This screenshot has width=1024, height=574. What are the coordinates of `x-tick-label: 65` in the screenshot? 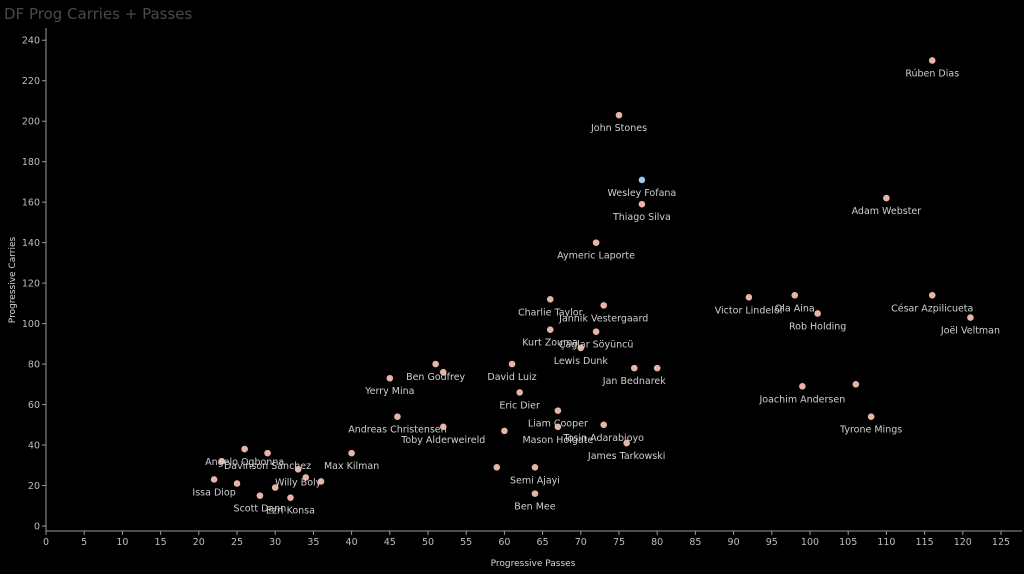 It's located at (543, 542).